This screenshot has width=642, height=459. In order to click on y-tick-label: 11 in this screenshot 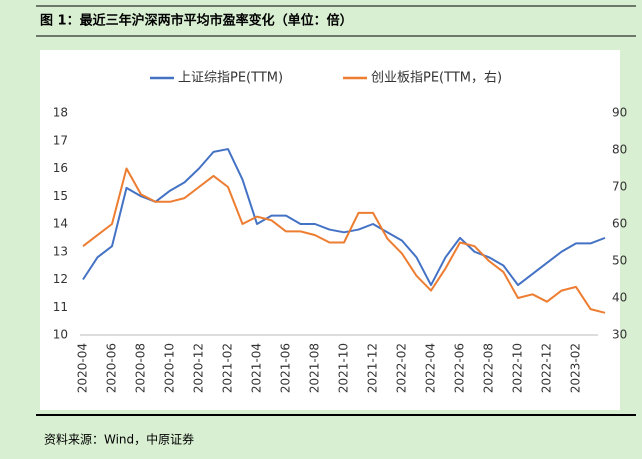, I will do `click(60, 307)`.